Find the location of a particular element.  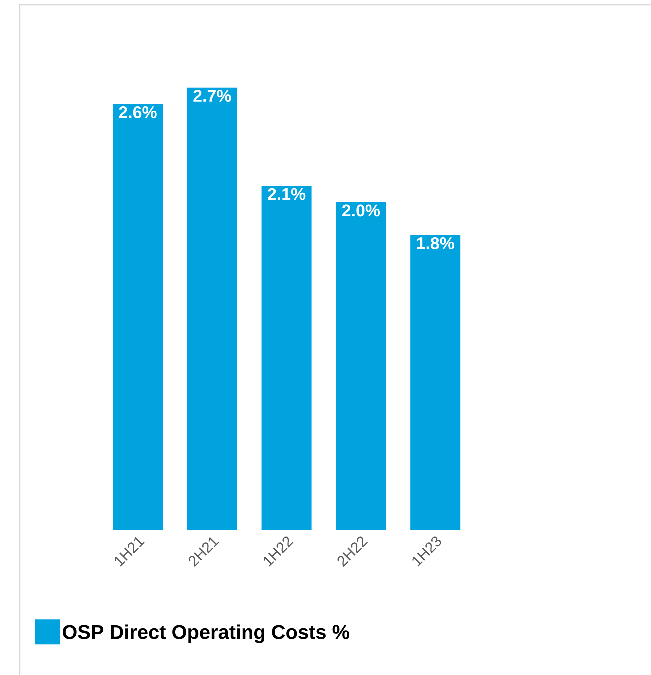

data-label: 2.1% is located at coordinates (287, 194).